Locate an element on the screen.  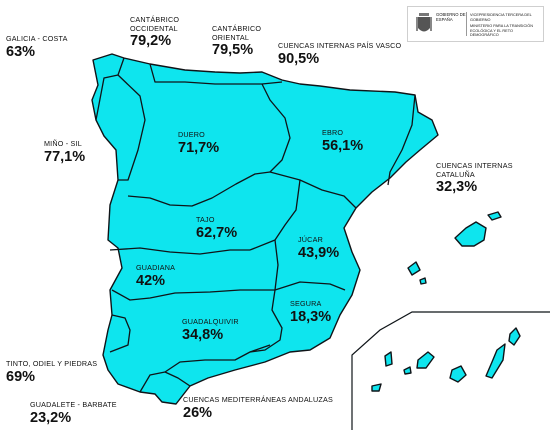
basin-value: 63% is located at coordinates (21, 51).